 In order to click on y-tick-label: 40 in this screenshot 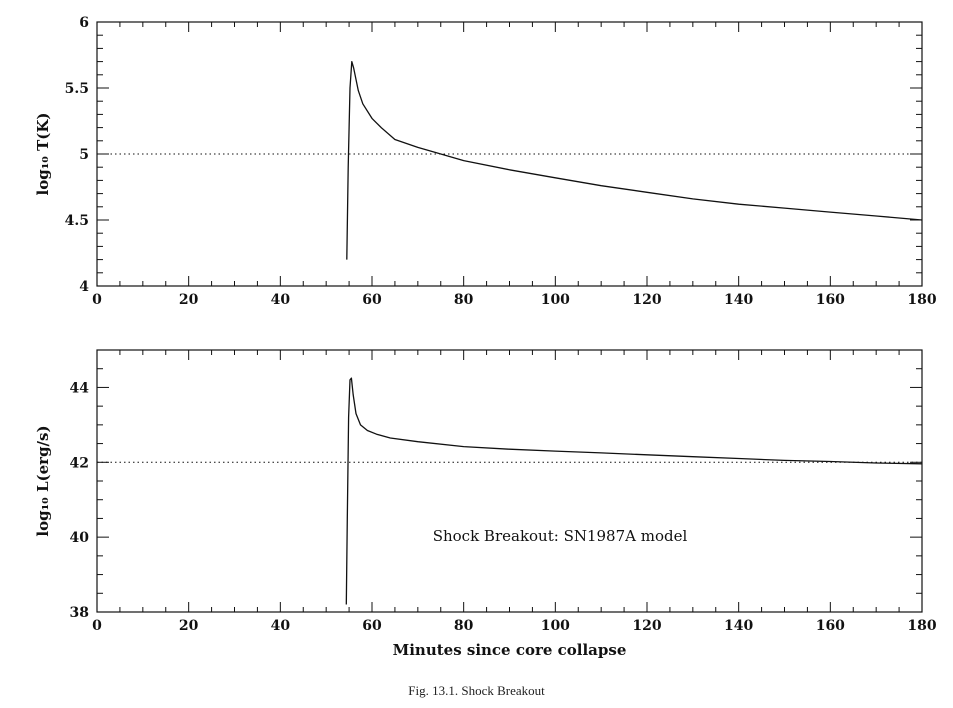, I will do `click(80, 538)`.